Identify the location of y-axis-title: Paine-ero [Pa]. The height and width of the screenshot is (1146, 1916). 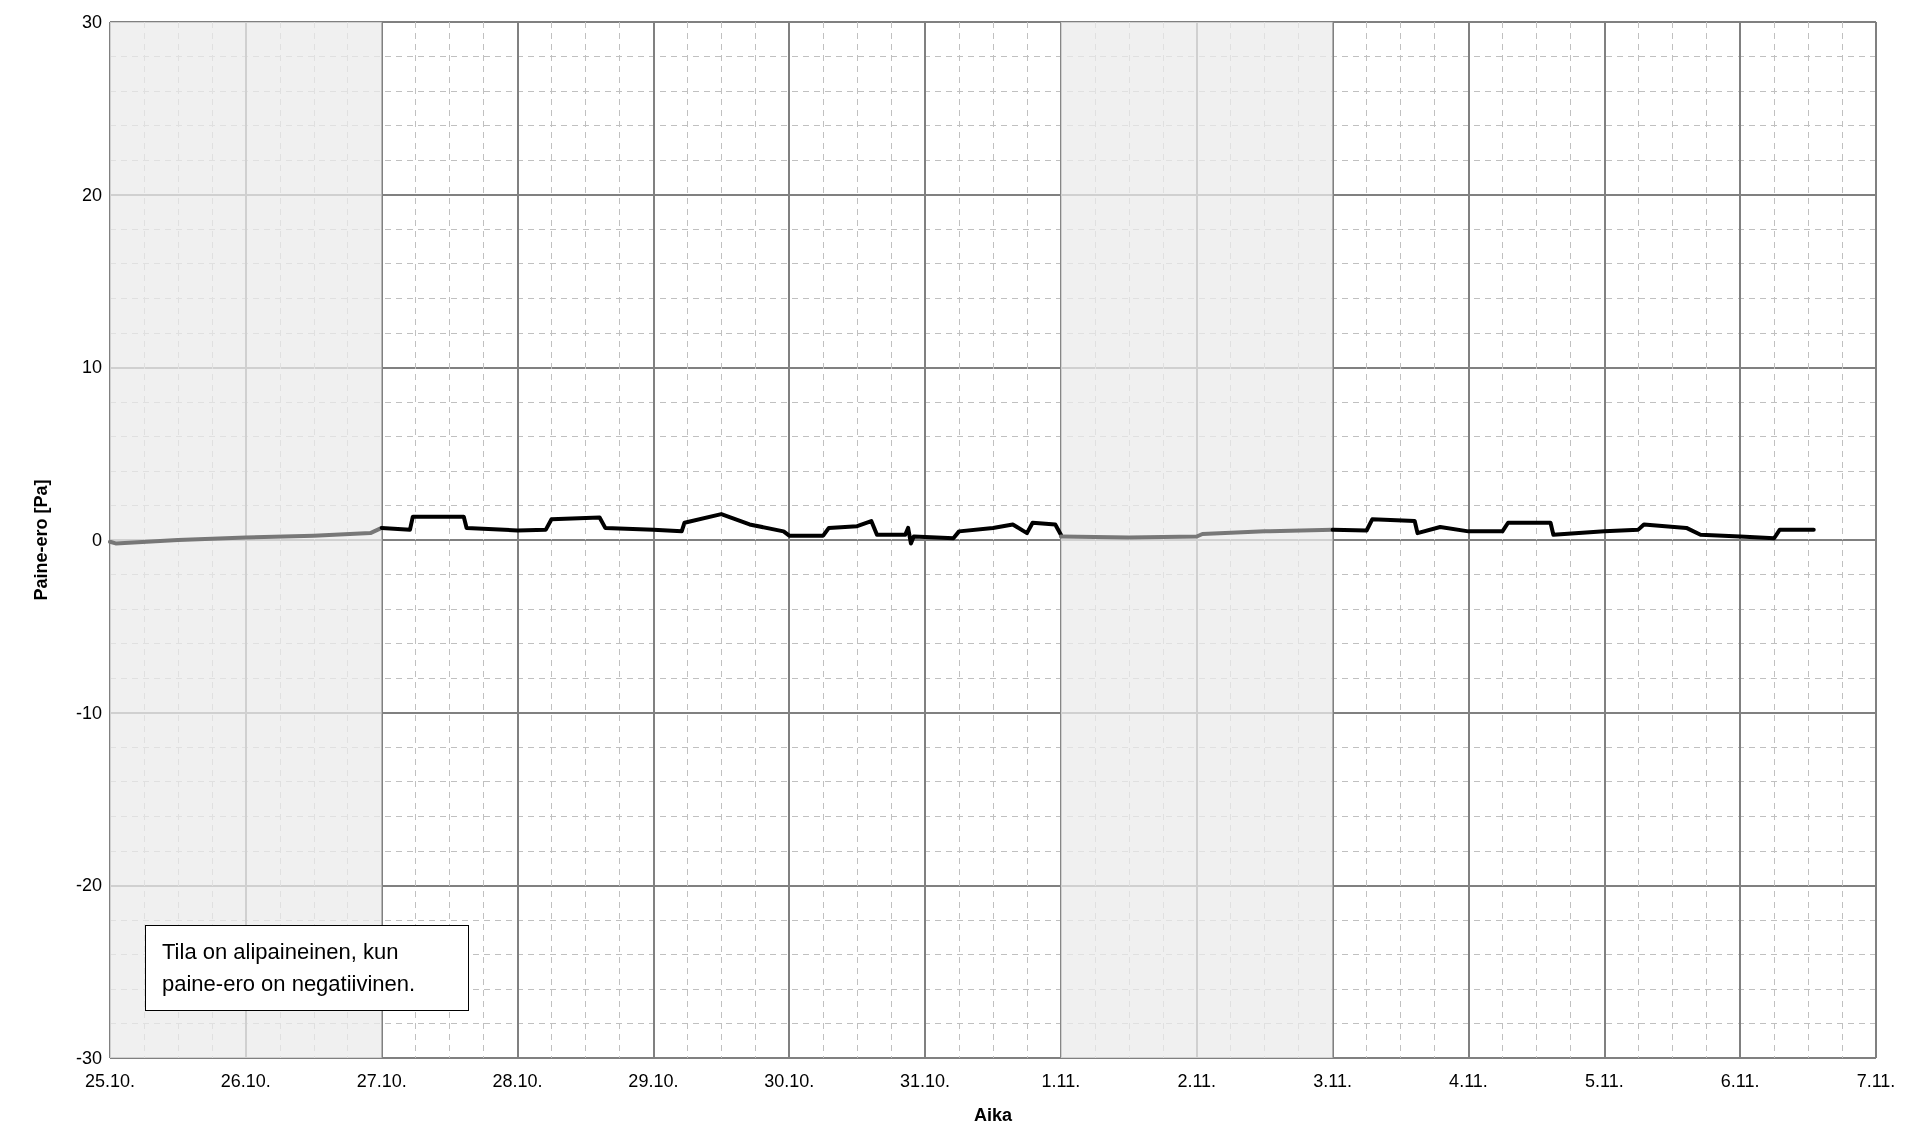
(41, 540).